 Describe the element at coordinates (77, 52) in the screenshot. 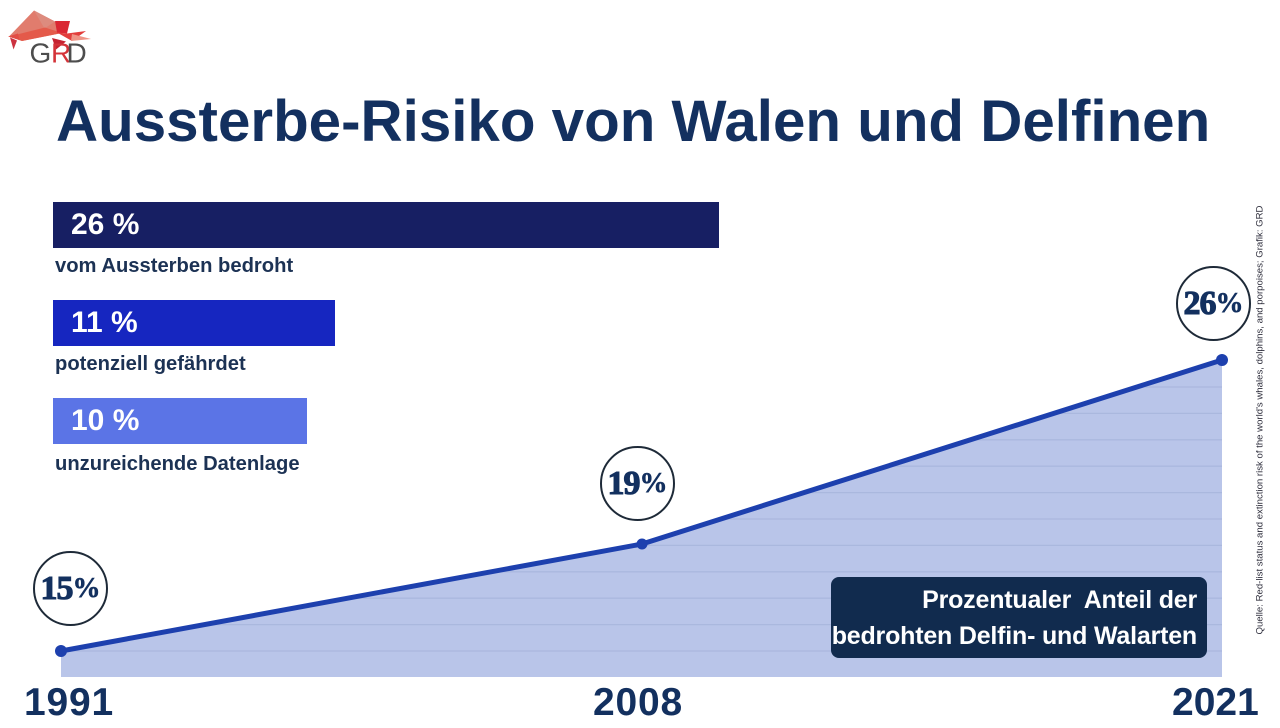

I see `svg-text: D` at that location.